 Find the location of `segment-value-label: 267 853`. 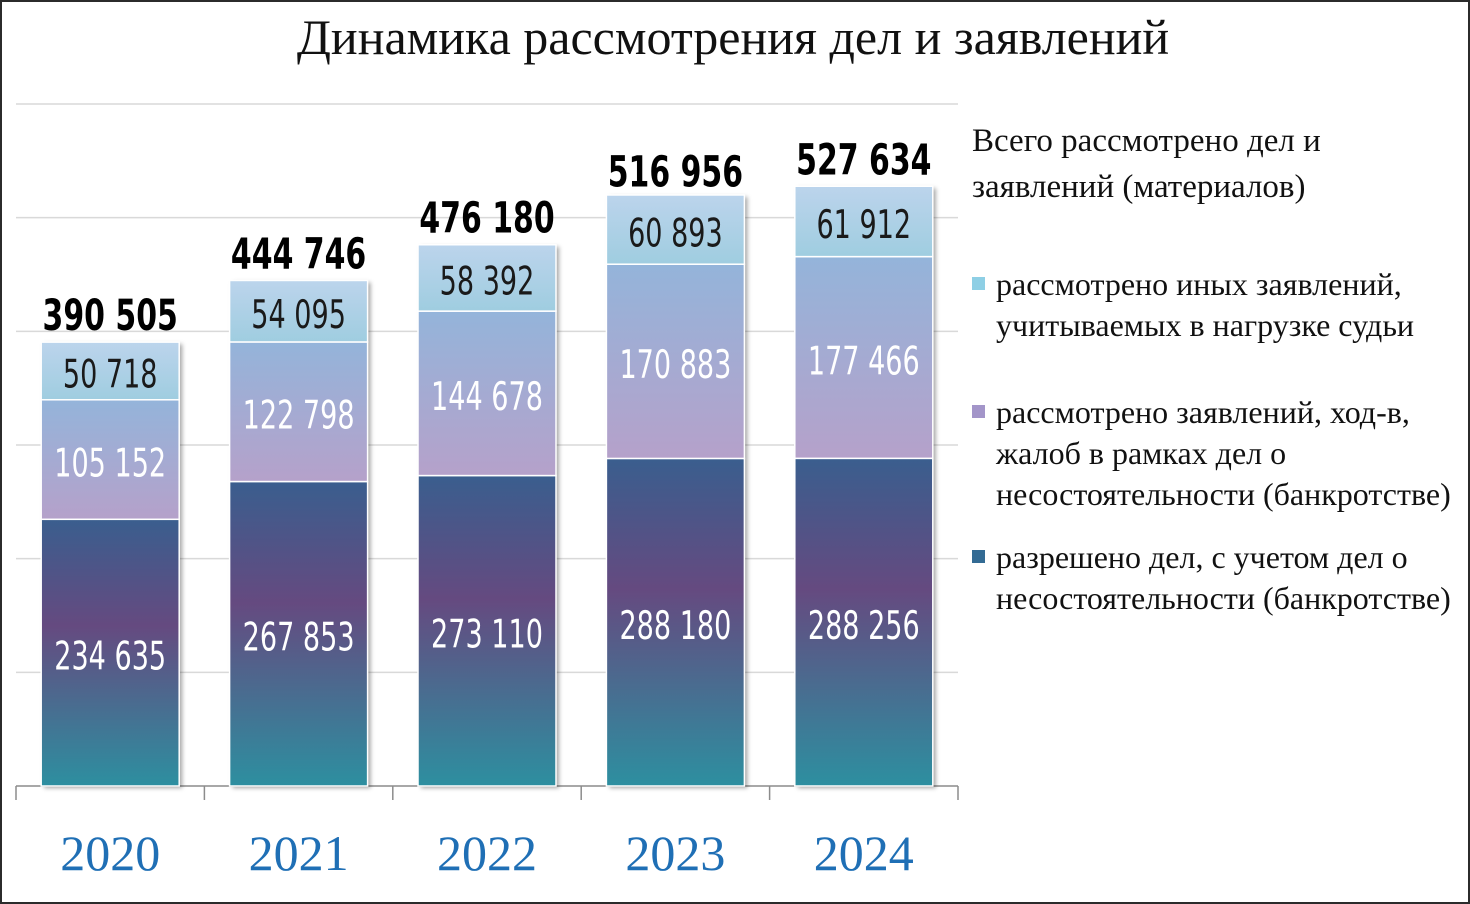

segment-value-label: 267 853 is located at coordinates (299, 637).